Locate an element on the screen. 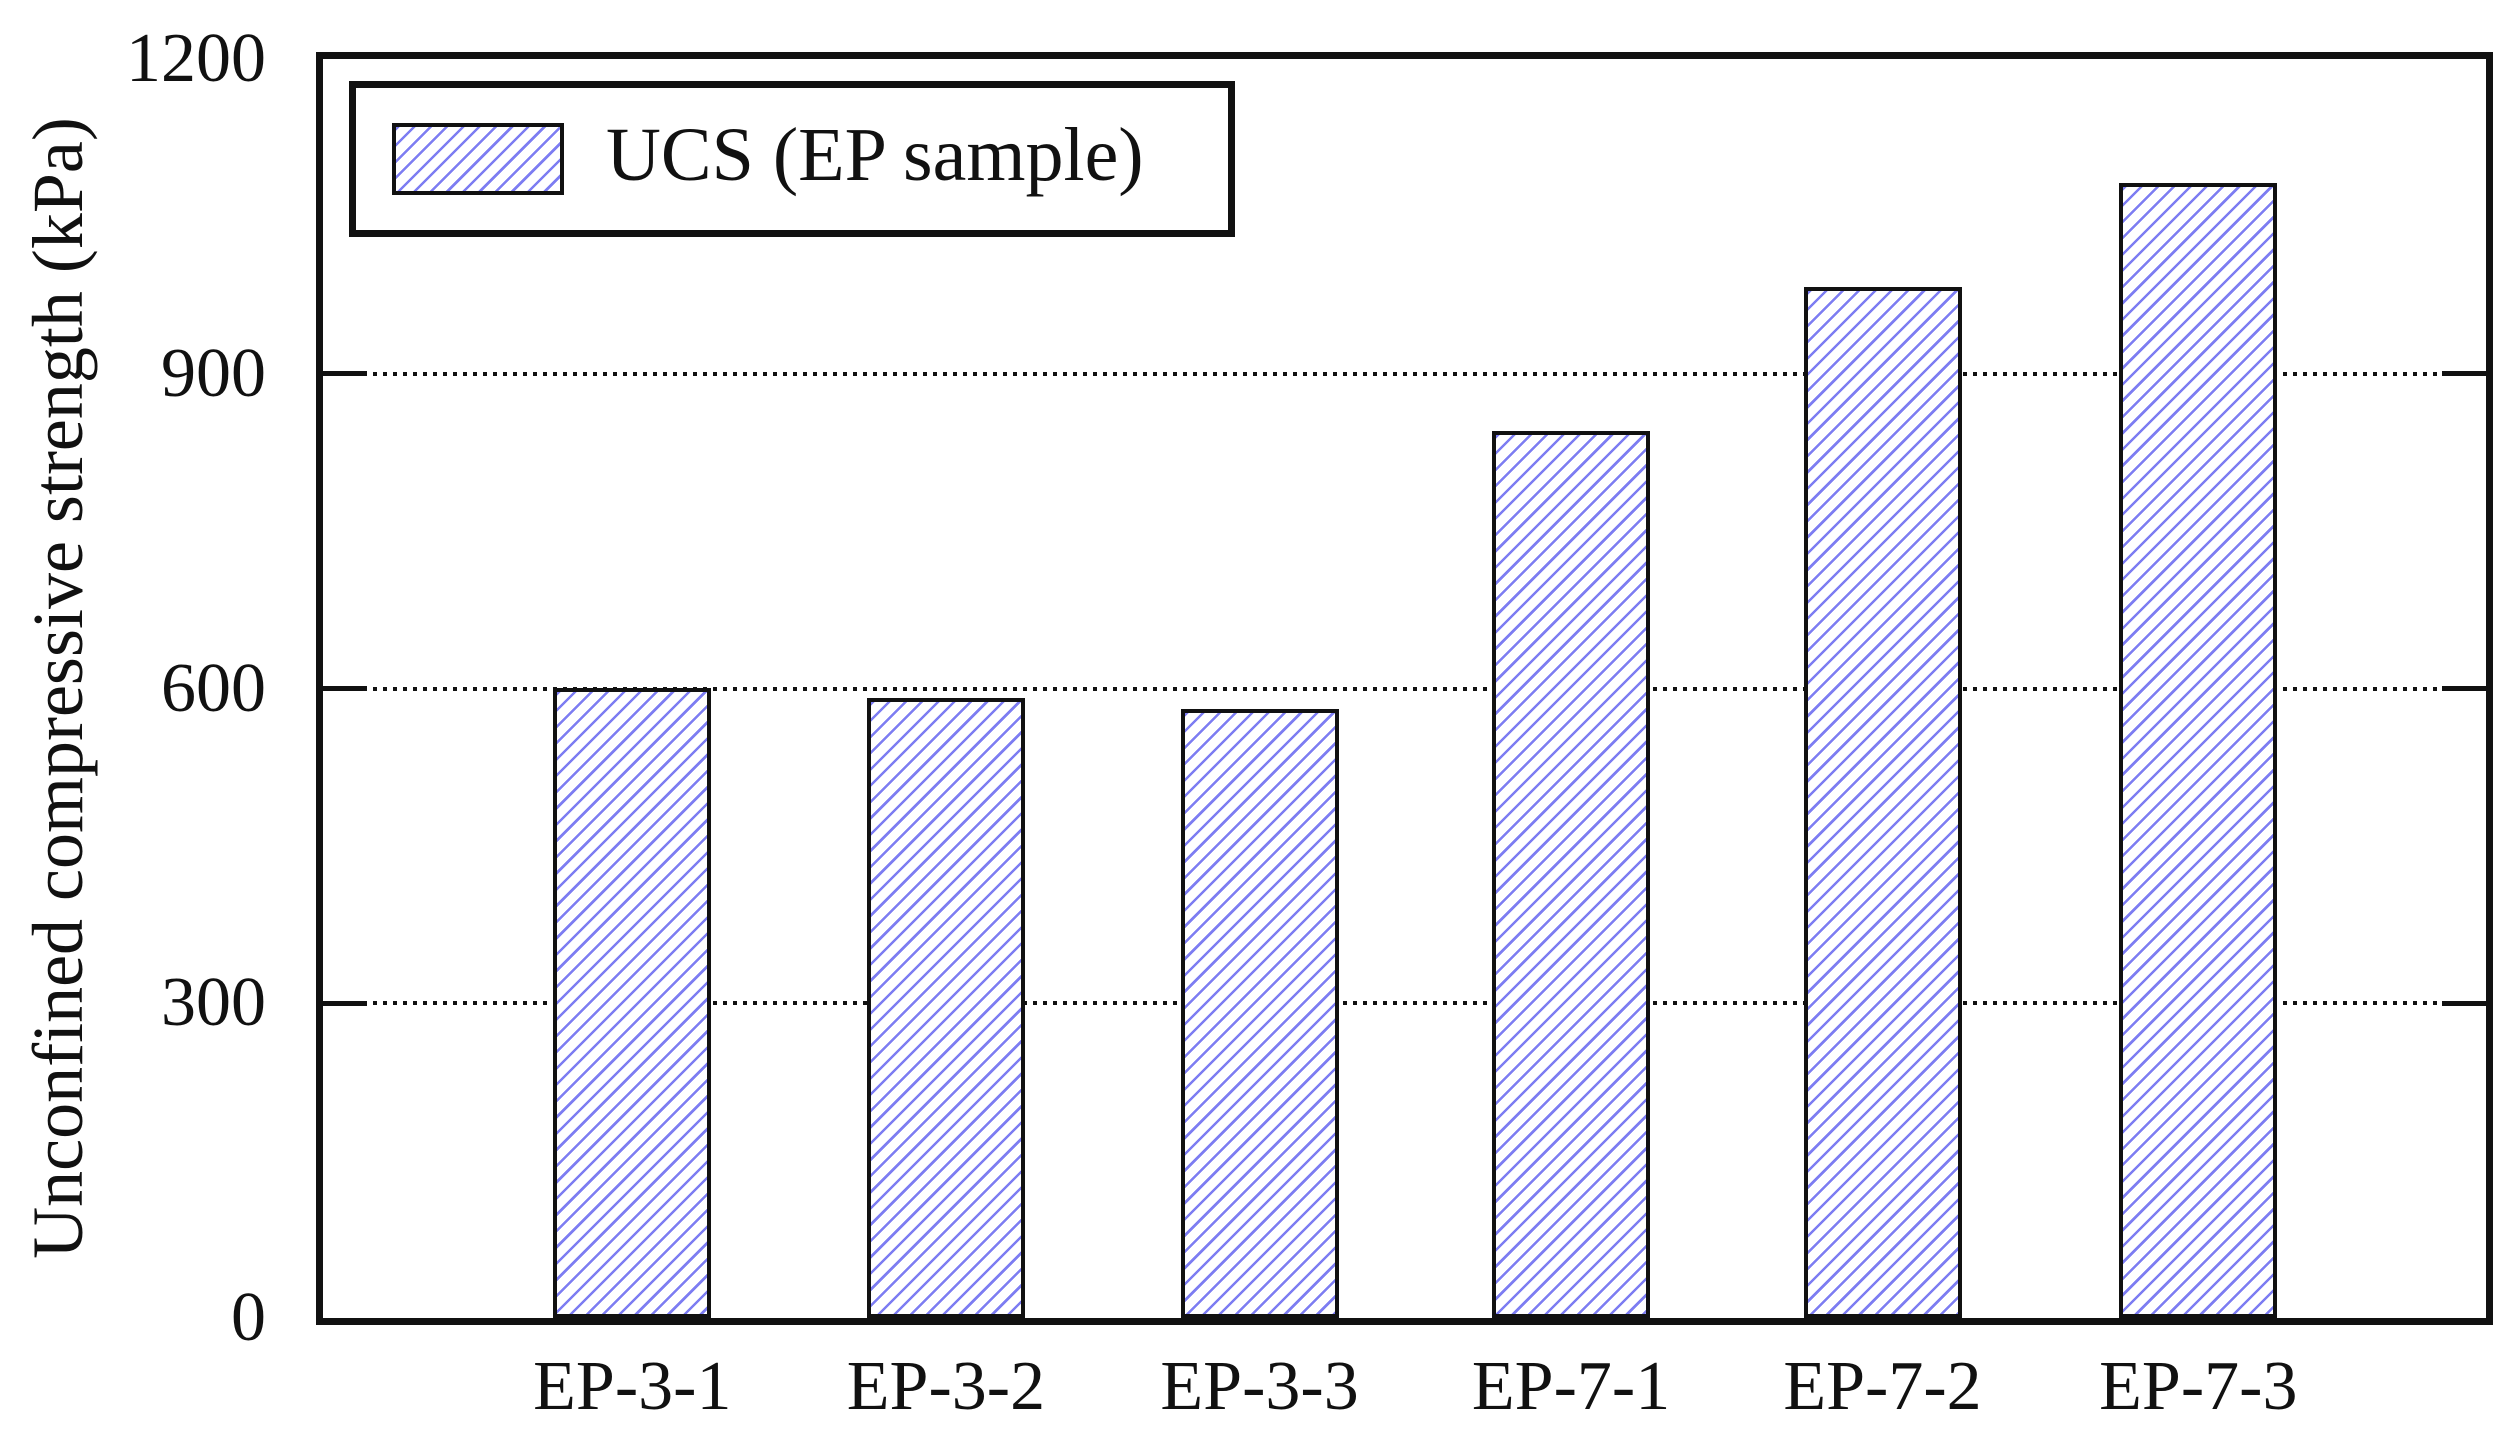 This screenshot has height=1449, width=2517. y-tick-label-900: 900 is located at coordinates (213, 373).